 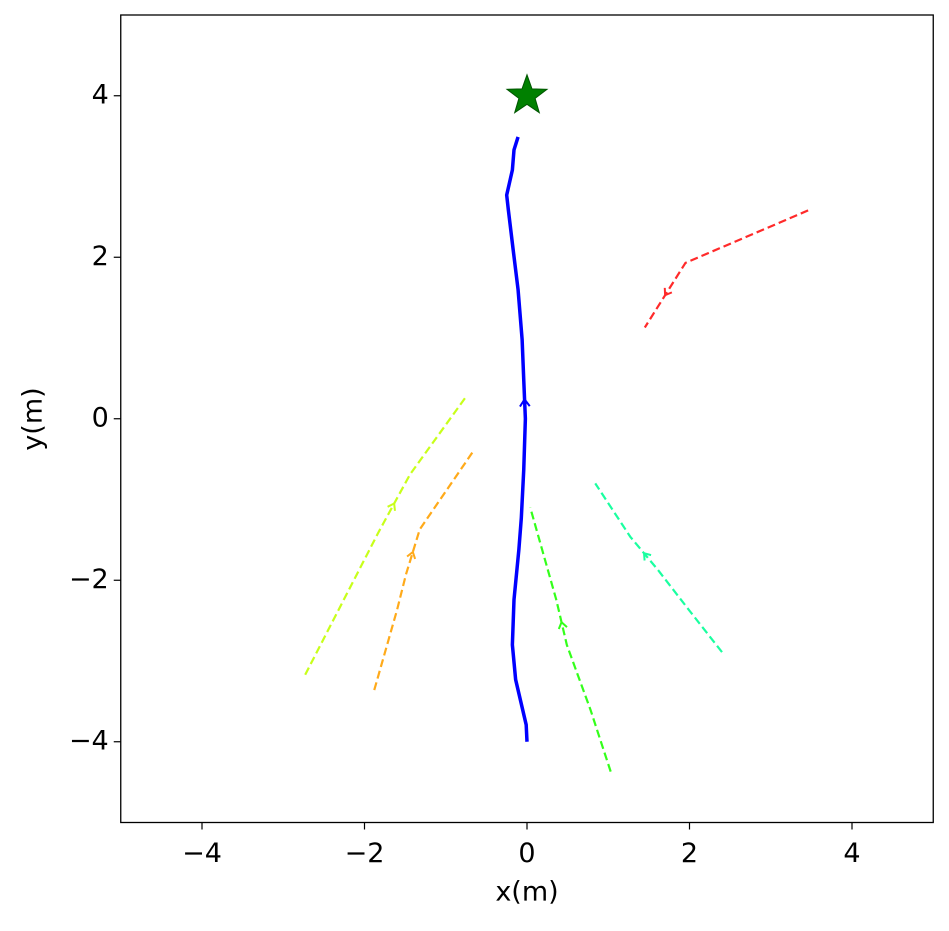 I want to click on y-tick-label: −2, so click(x=89, y=579).